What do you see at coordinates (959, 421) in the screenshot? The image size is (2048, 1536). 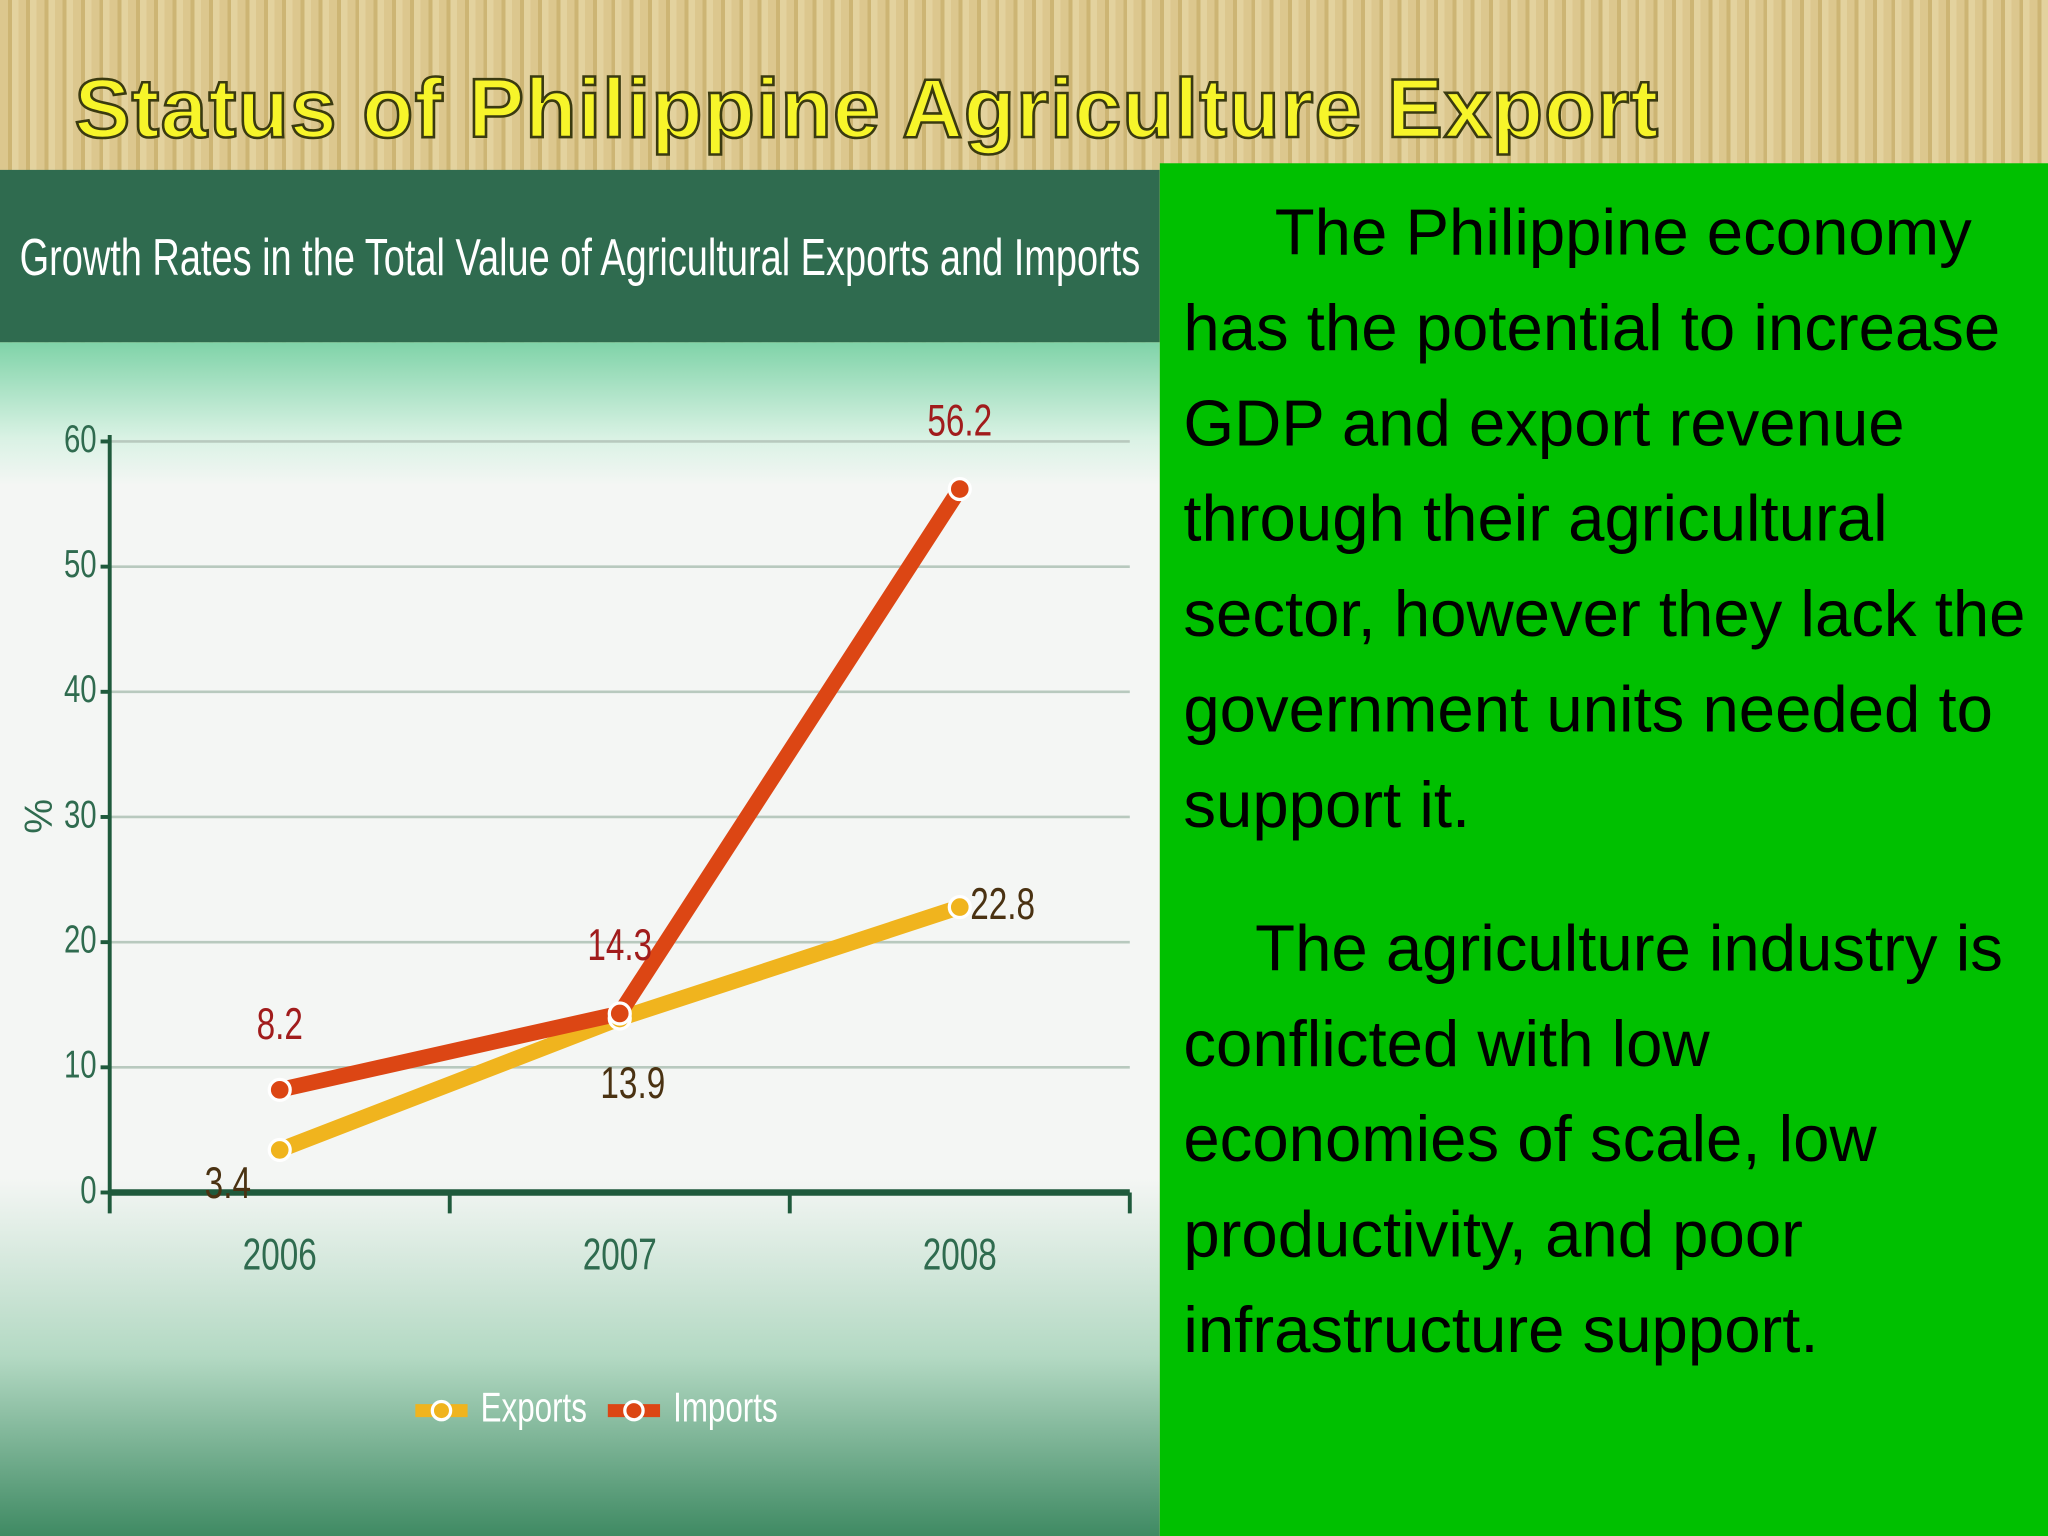 I see `data-label: 56.2` at bounding box center [959, 421].